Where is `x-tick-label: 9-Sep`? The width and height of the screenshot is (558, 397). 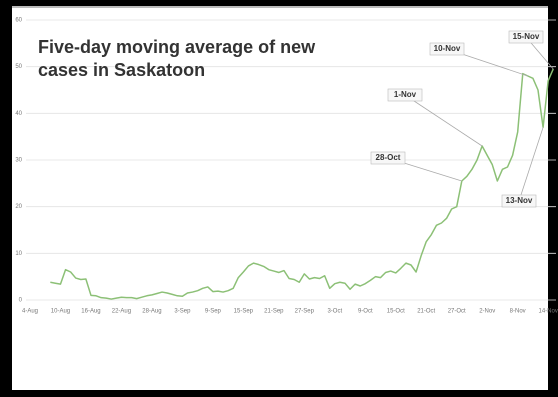 x-tick-label: 9-Sep is located at coordinates (213, 312).